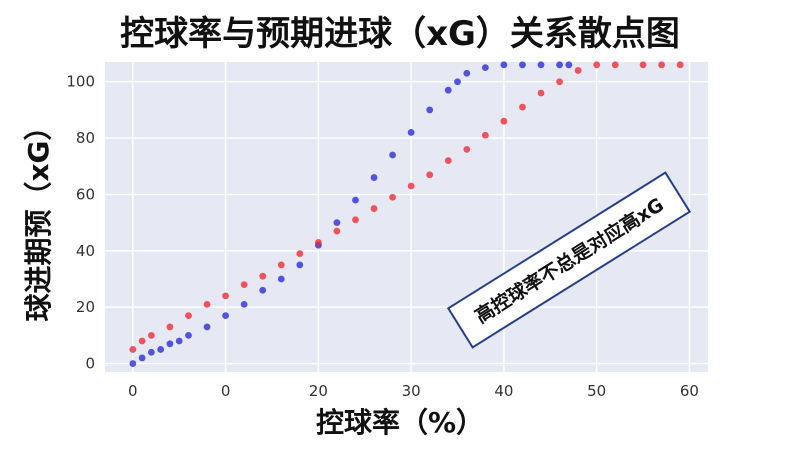  I want to click on x-tick-label: 60, so click(689, 391).